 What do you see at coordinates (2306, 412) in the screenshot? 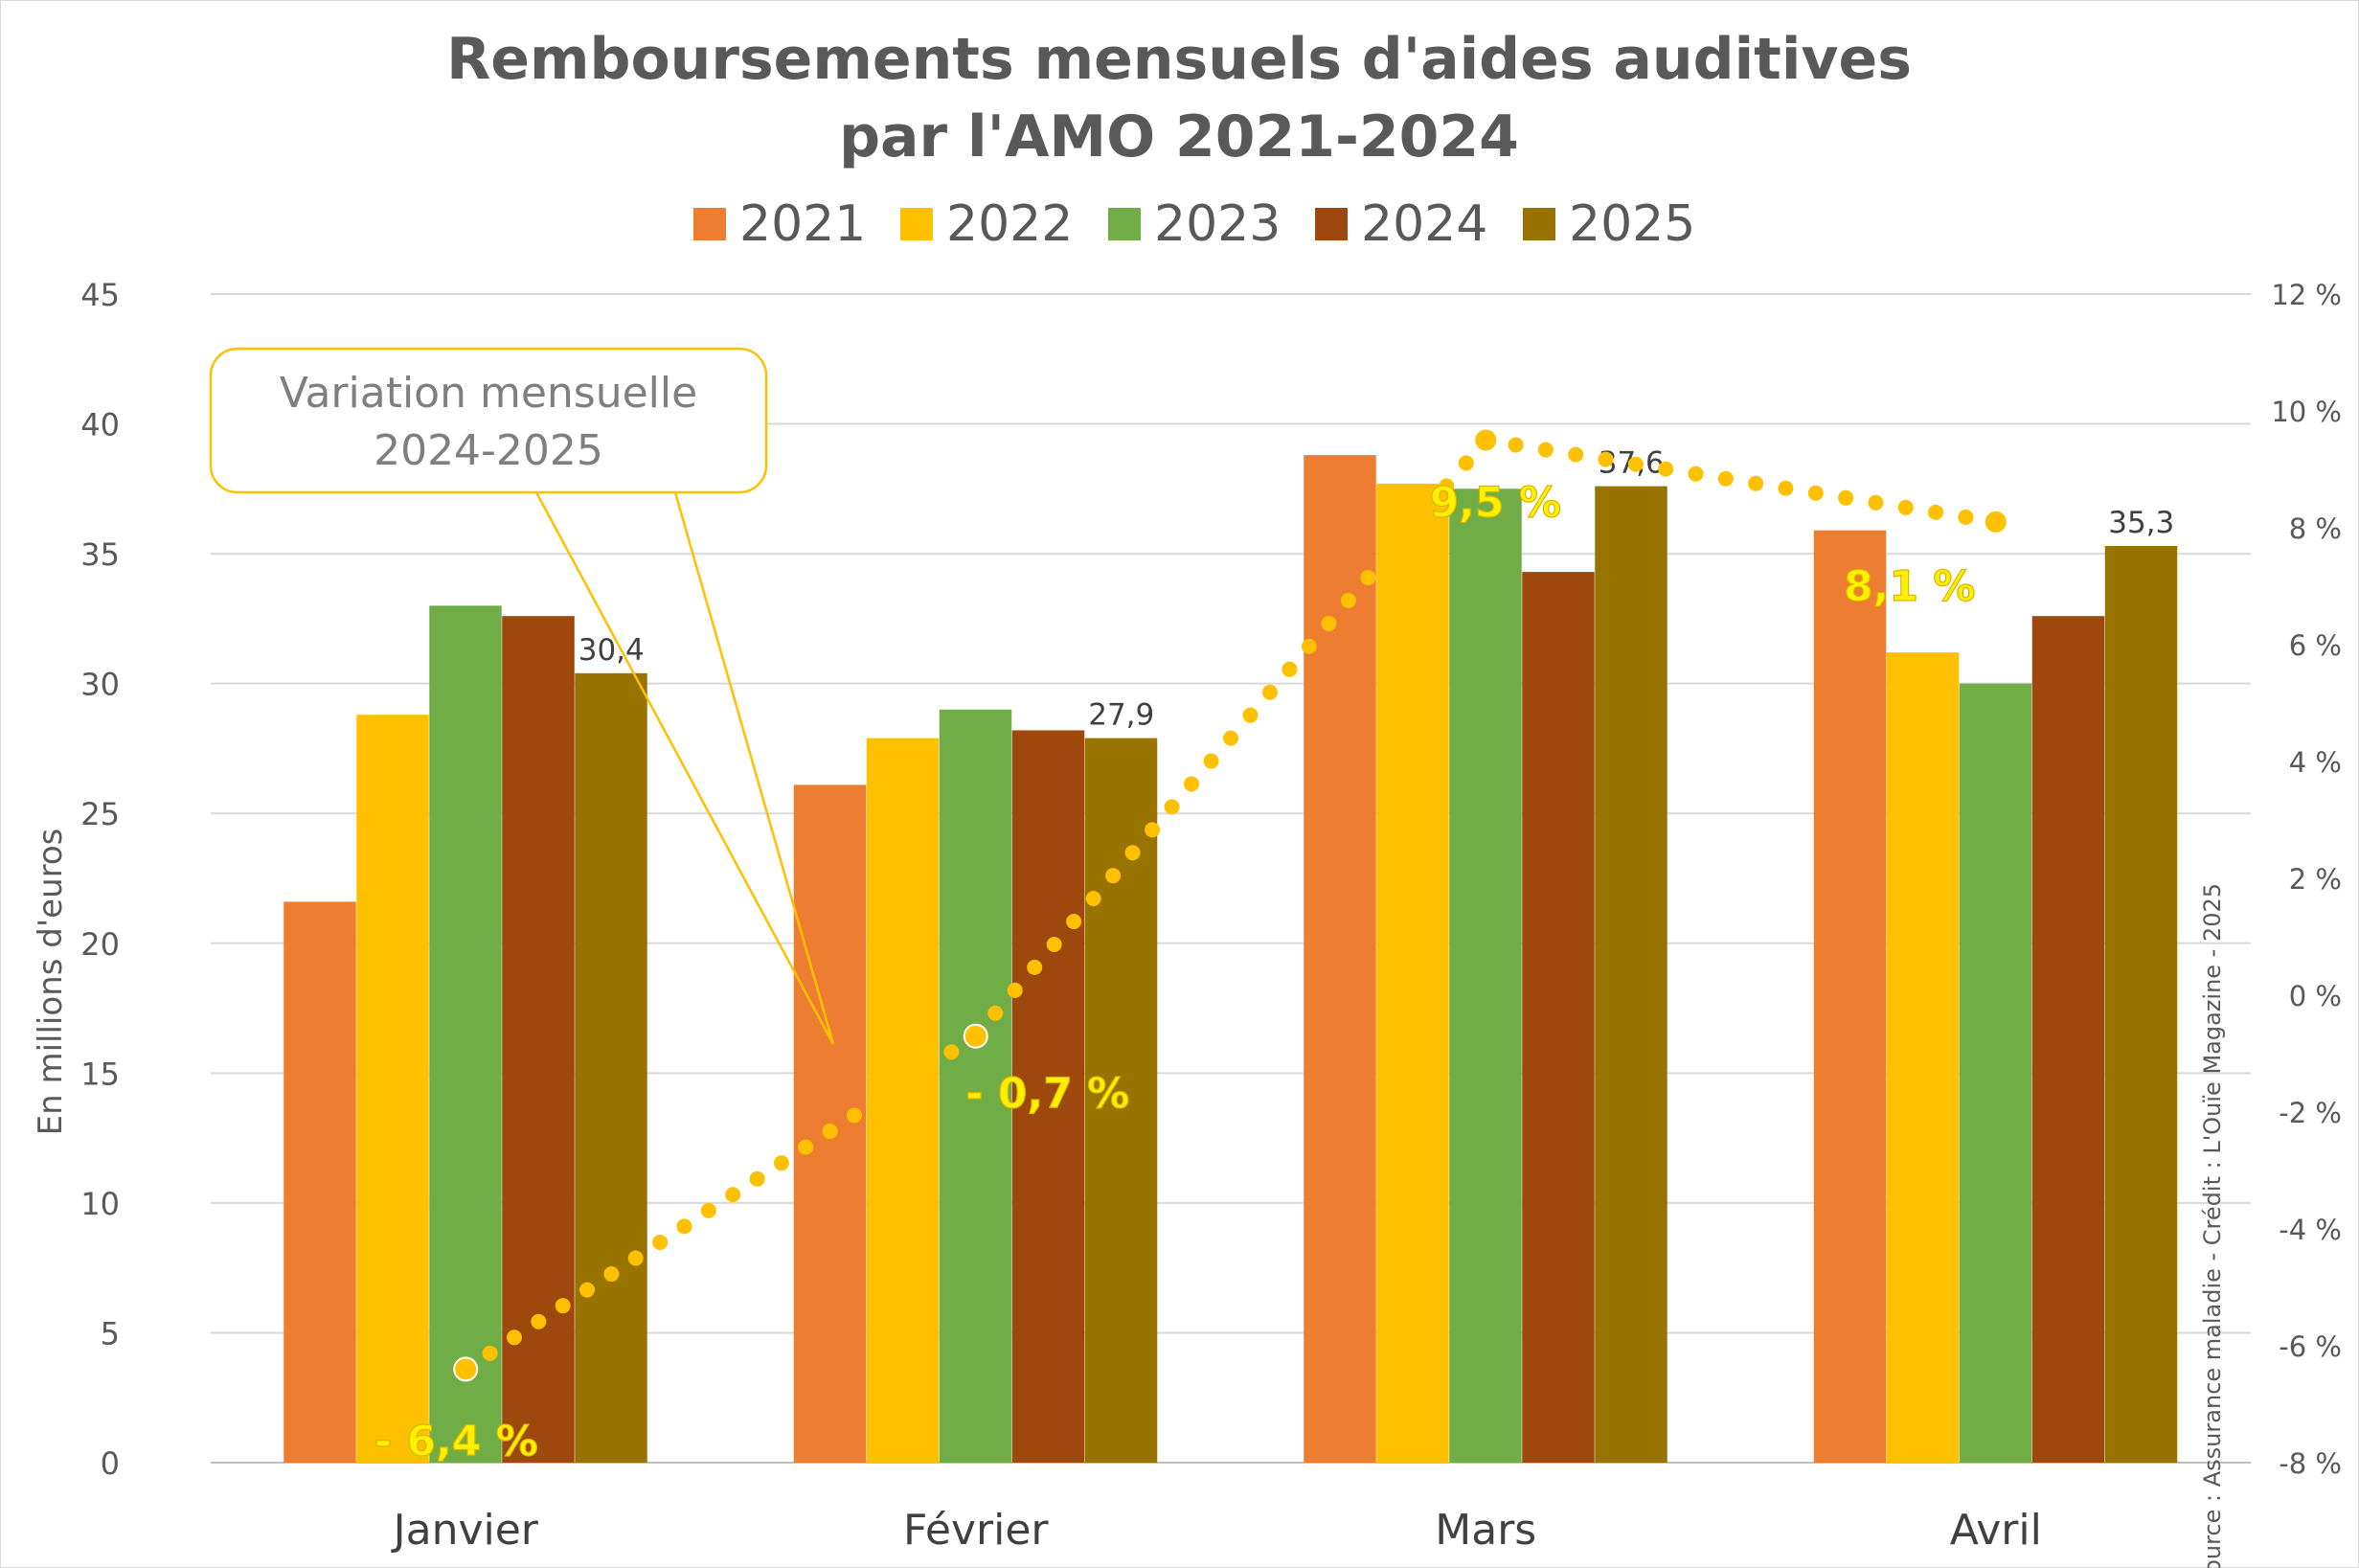
I see `y2-tick-label: 10 %` at bounding box center [2306, 412].